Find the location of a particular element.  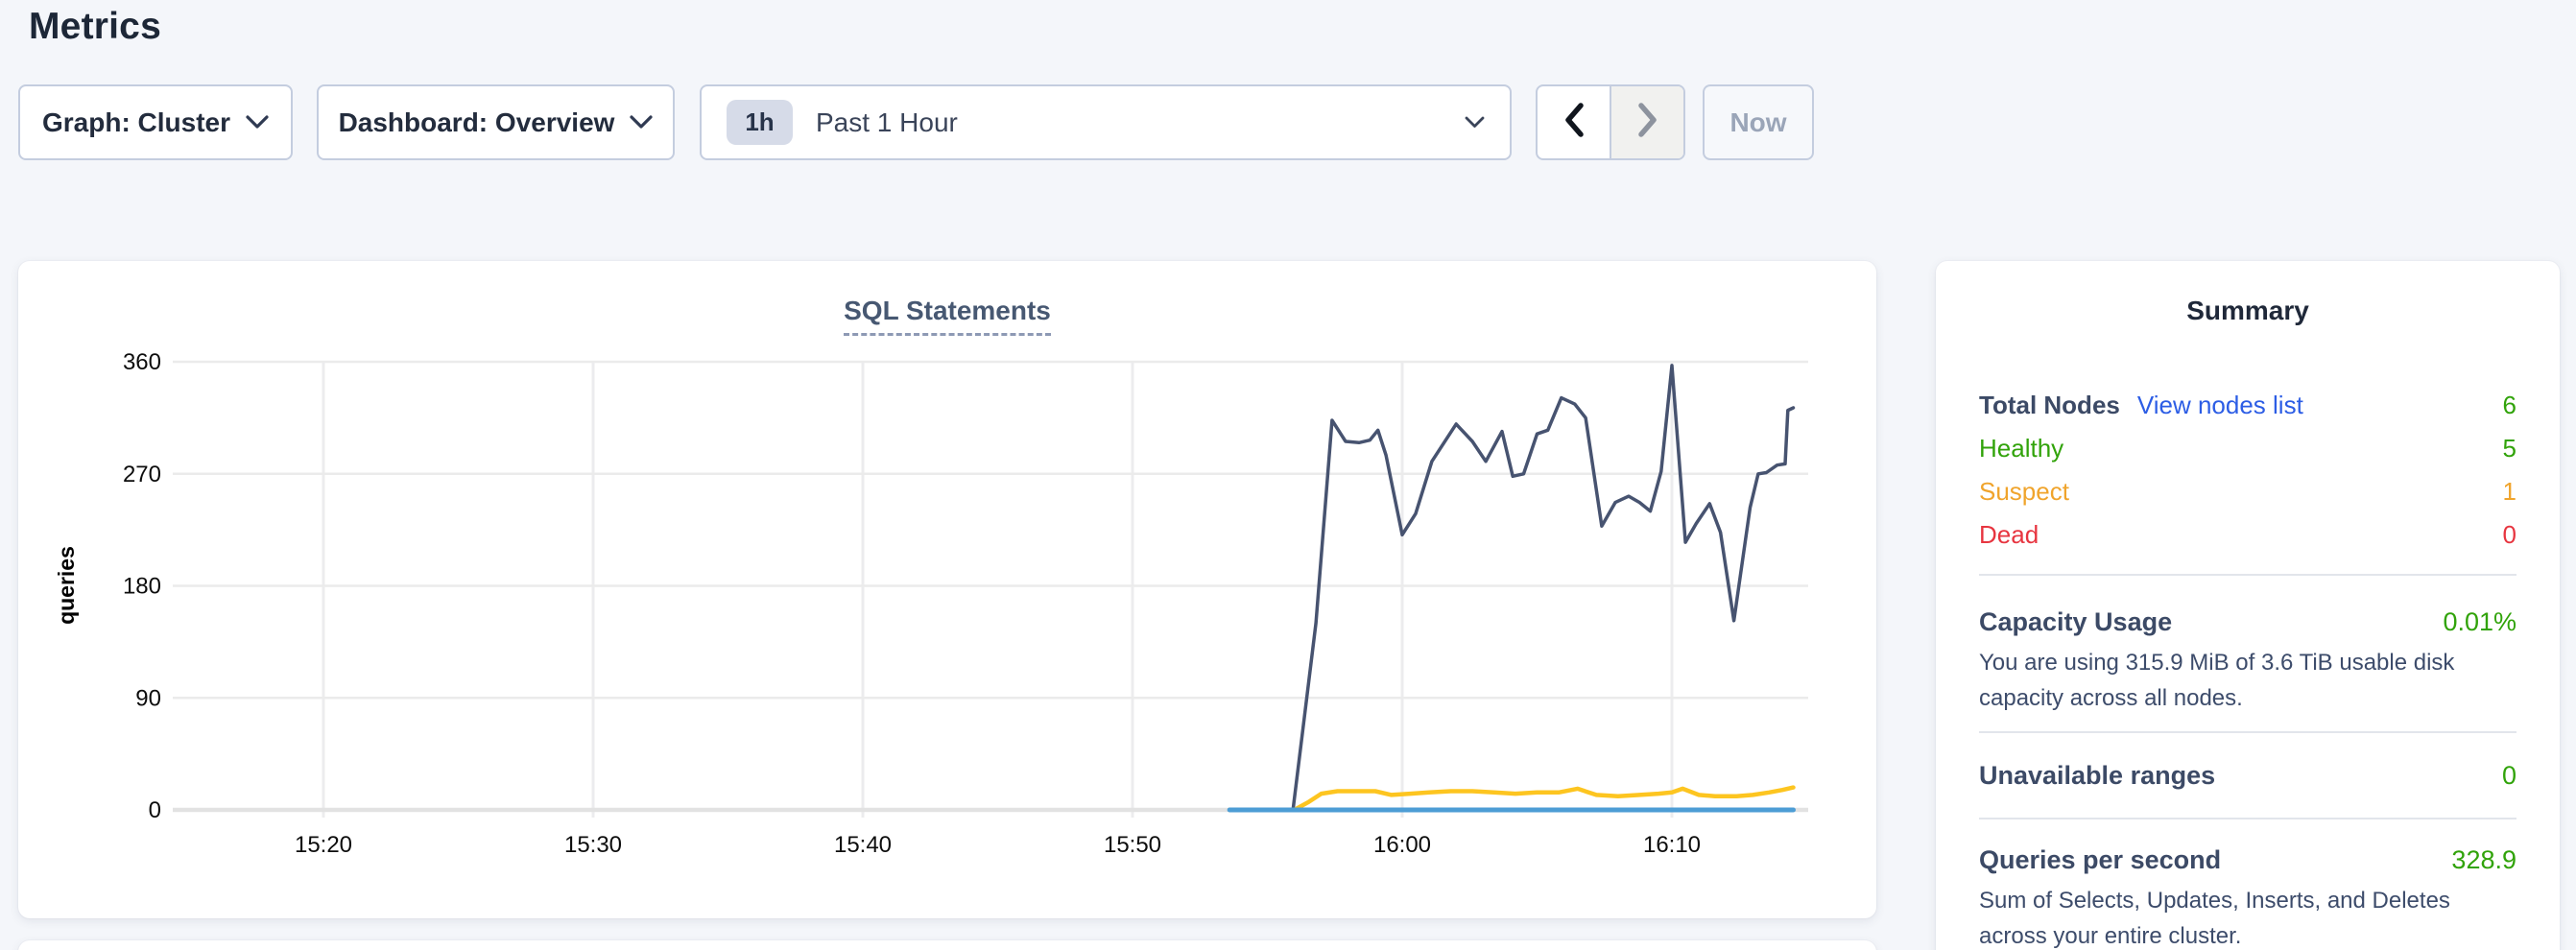

now-button: Now is located at coordinates (1758, 122).